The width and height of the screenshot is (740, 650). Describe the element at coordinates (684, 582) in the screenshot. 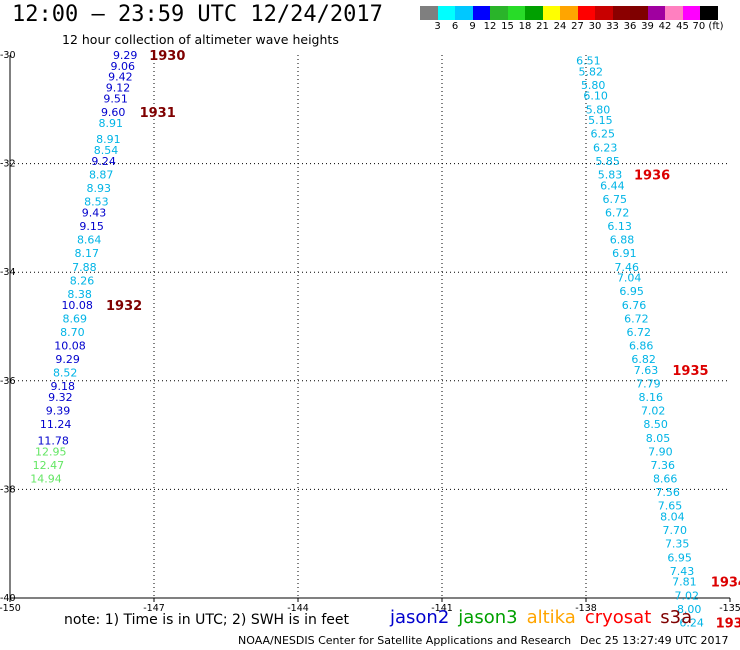

I see `swh-value-east: 7.81` at that location.